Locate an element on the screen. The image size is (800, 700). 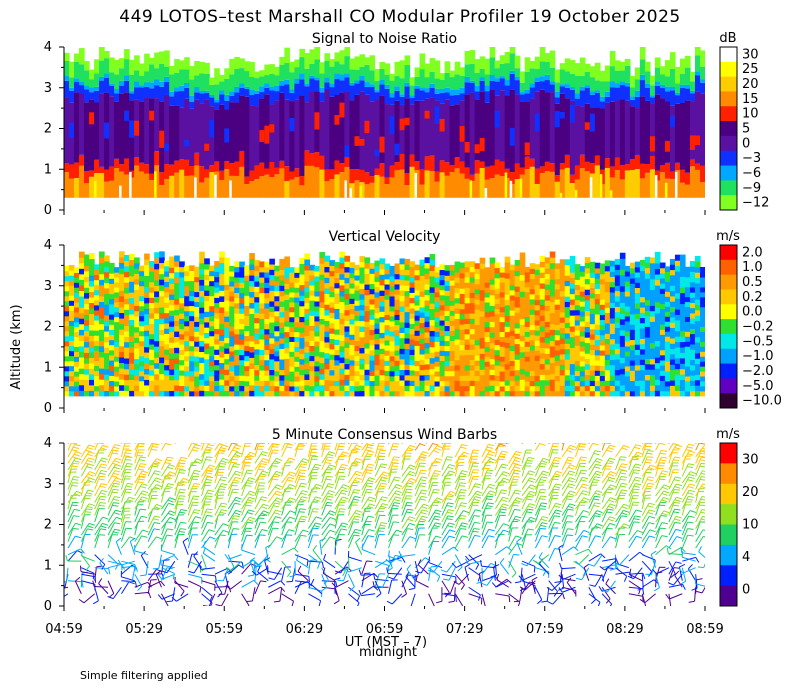
wind-barb is located at coordinates (114, 529).